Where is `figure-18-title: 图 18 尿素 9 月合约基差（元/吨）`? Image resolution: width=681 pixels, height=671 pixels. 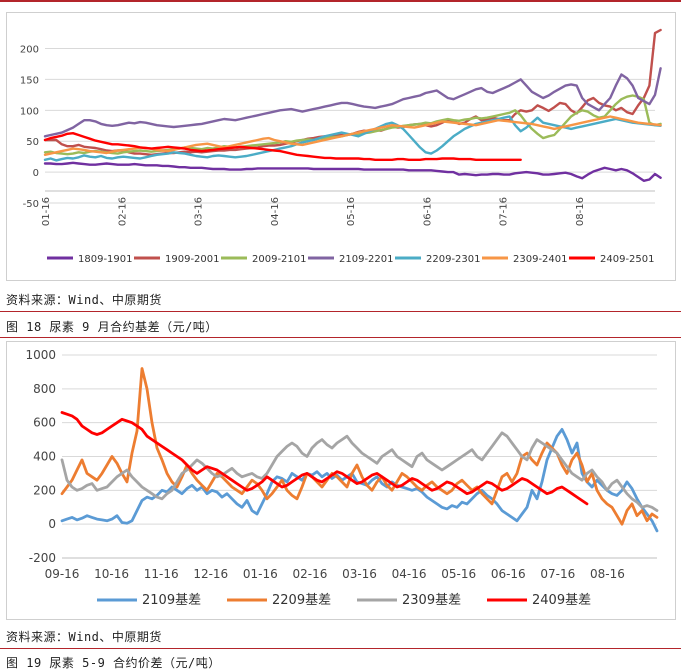 figure-18-title: 图 18 尿素 9 月合约基差（元/吨） is located at coordinates (112, 327).